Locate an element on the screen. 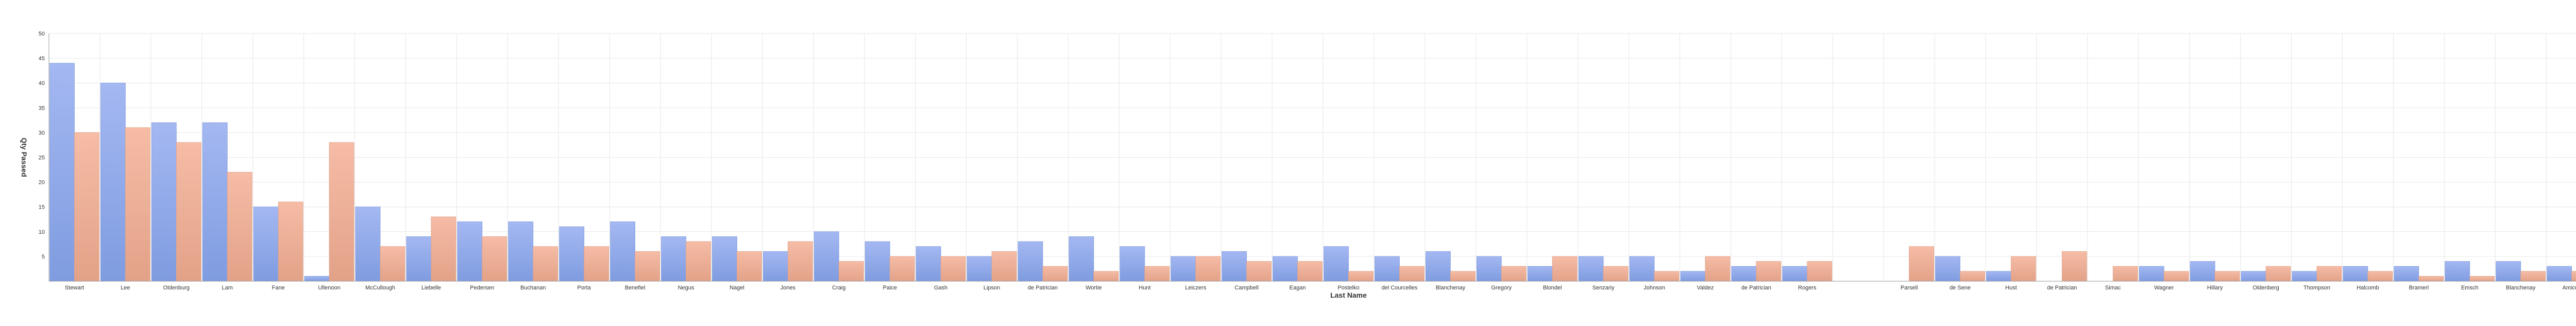  bar-s1-c39 is located at coordinates (2074, 266).